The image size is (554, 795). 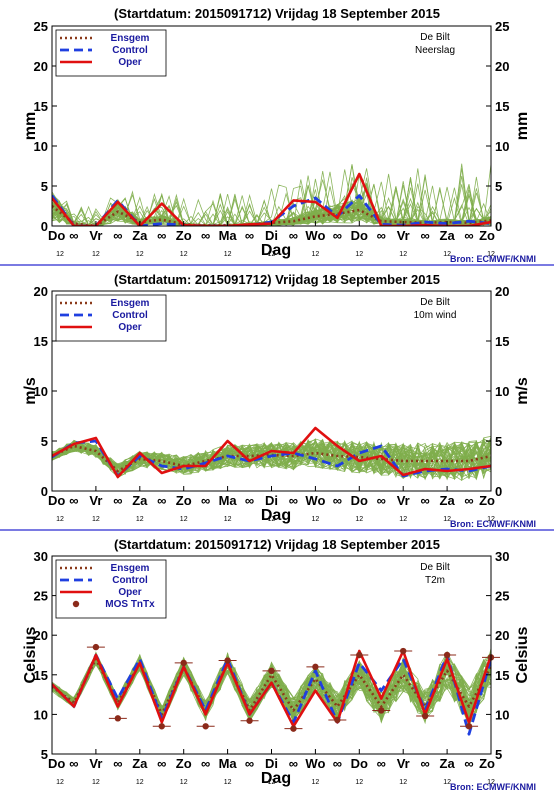 I want to click on y-tick-label-left: 30, so click(x=41, y=556).